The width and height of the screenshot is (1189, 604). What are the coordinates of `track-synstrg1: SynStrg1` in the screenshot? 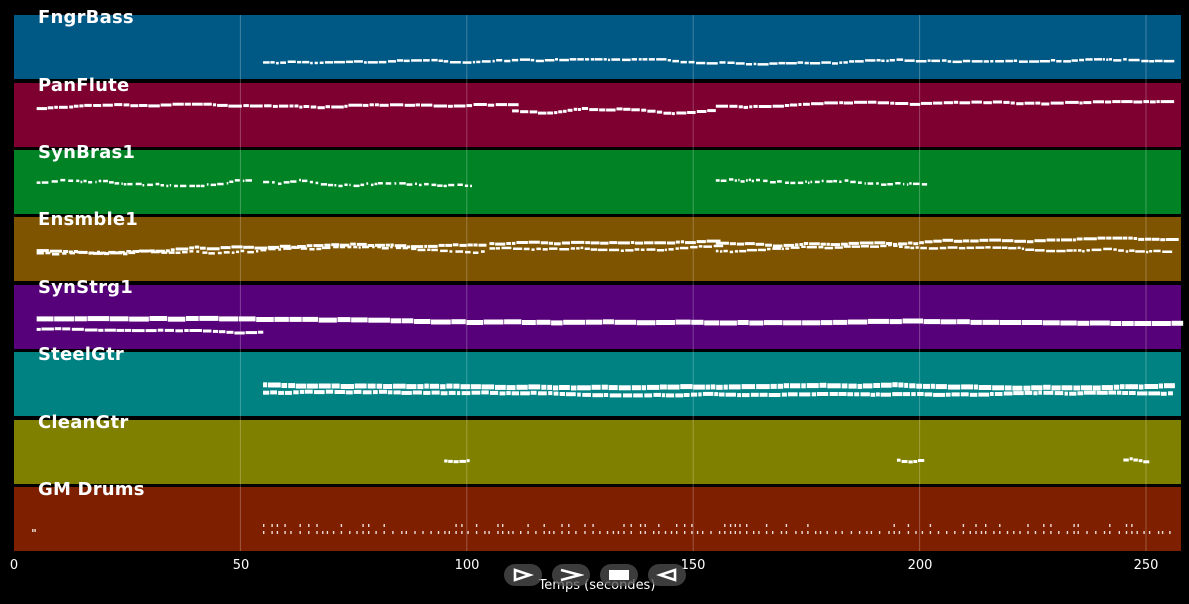 It's located at (597, 313).